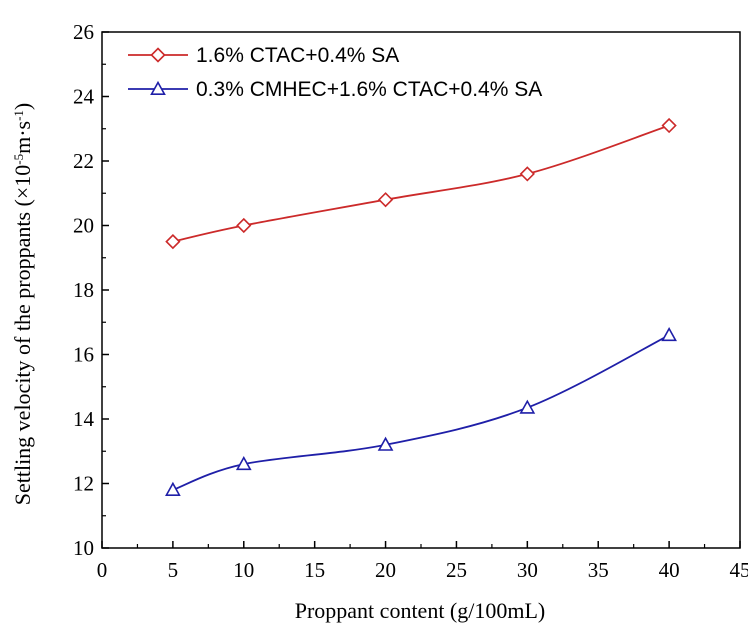  What do you see at coordinates (669, 570) in the screenshot?
I see `x-tick-label: 40` at bounding box center [669, 570].